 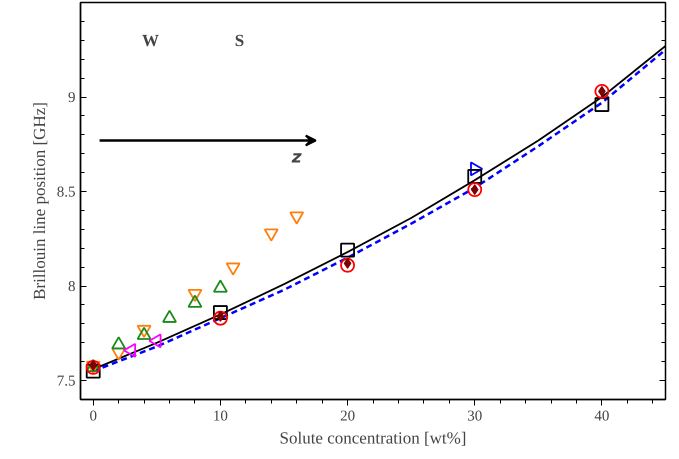 What do you see at coordinates (296, 158) in the screenshot?
I see `annotation: z` at bounding box center [296, 158].